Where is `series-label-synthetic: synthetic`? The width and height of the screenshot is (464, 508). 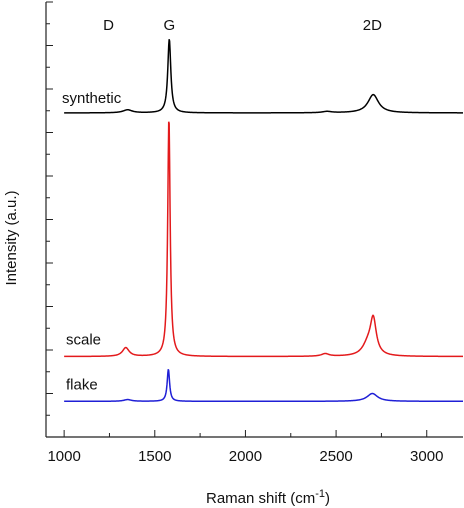 series-label-synthetic: synthetic is located at coordinates (92, 98).